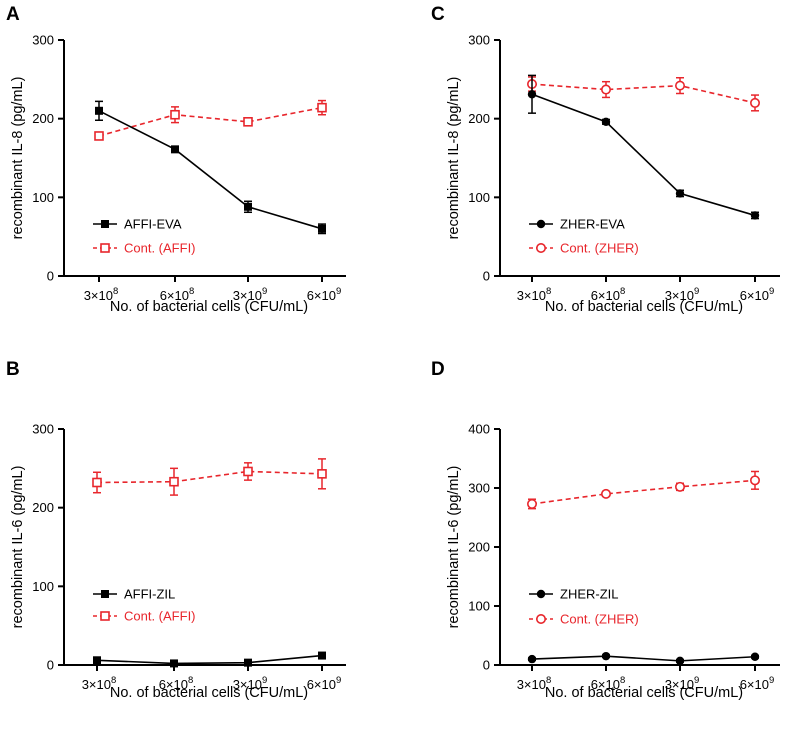 The height and width of the screenshot is (733, 796). What do you see at coordinates (589, 594) in the screenshot?
I see `legend-label: ZHER-ZIL` at bounding box center [589, 594].